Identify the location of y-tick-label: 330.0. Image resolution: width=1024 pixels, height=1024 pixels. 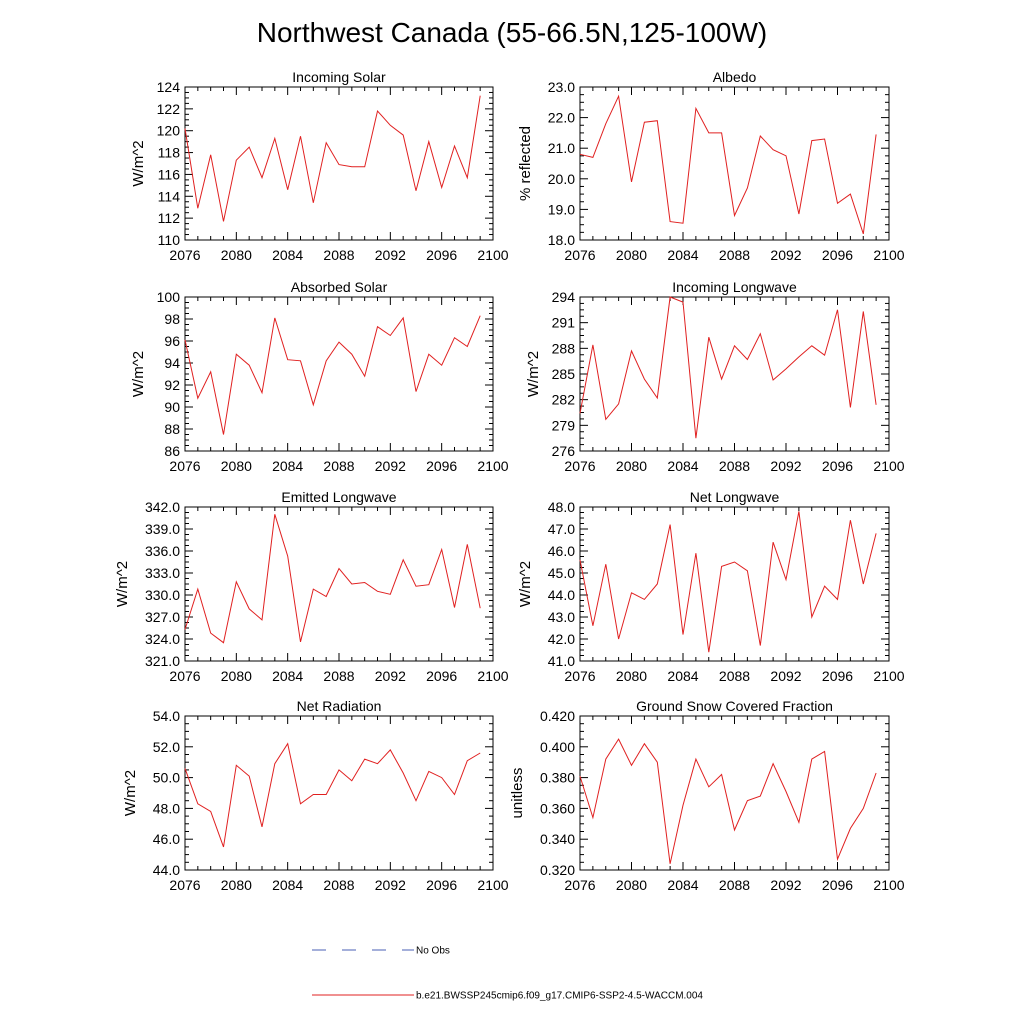
(162, 595).